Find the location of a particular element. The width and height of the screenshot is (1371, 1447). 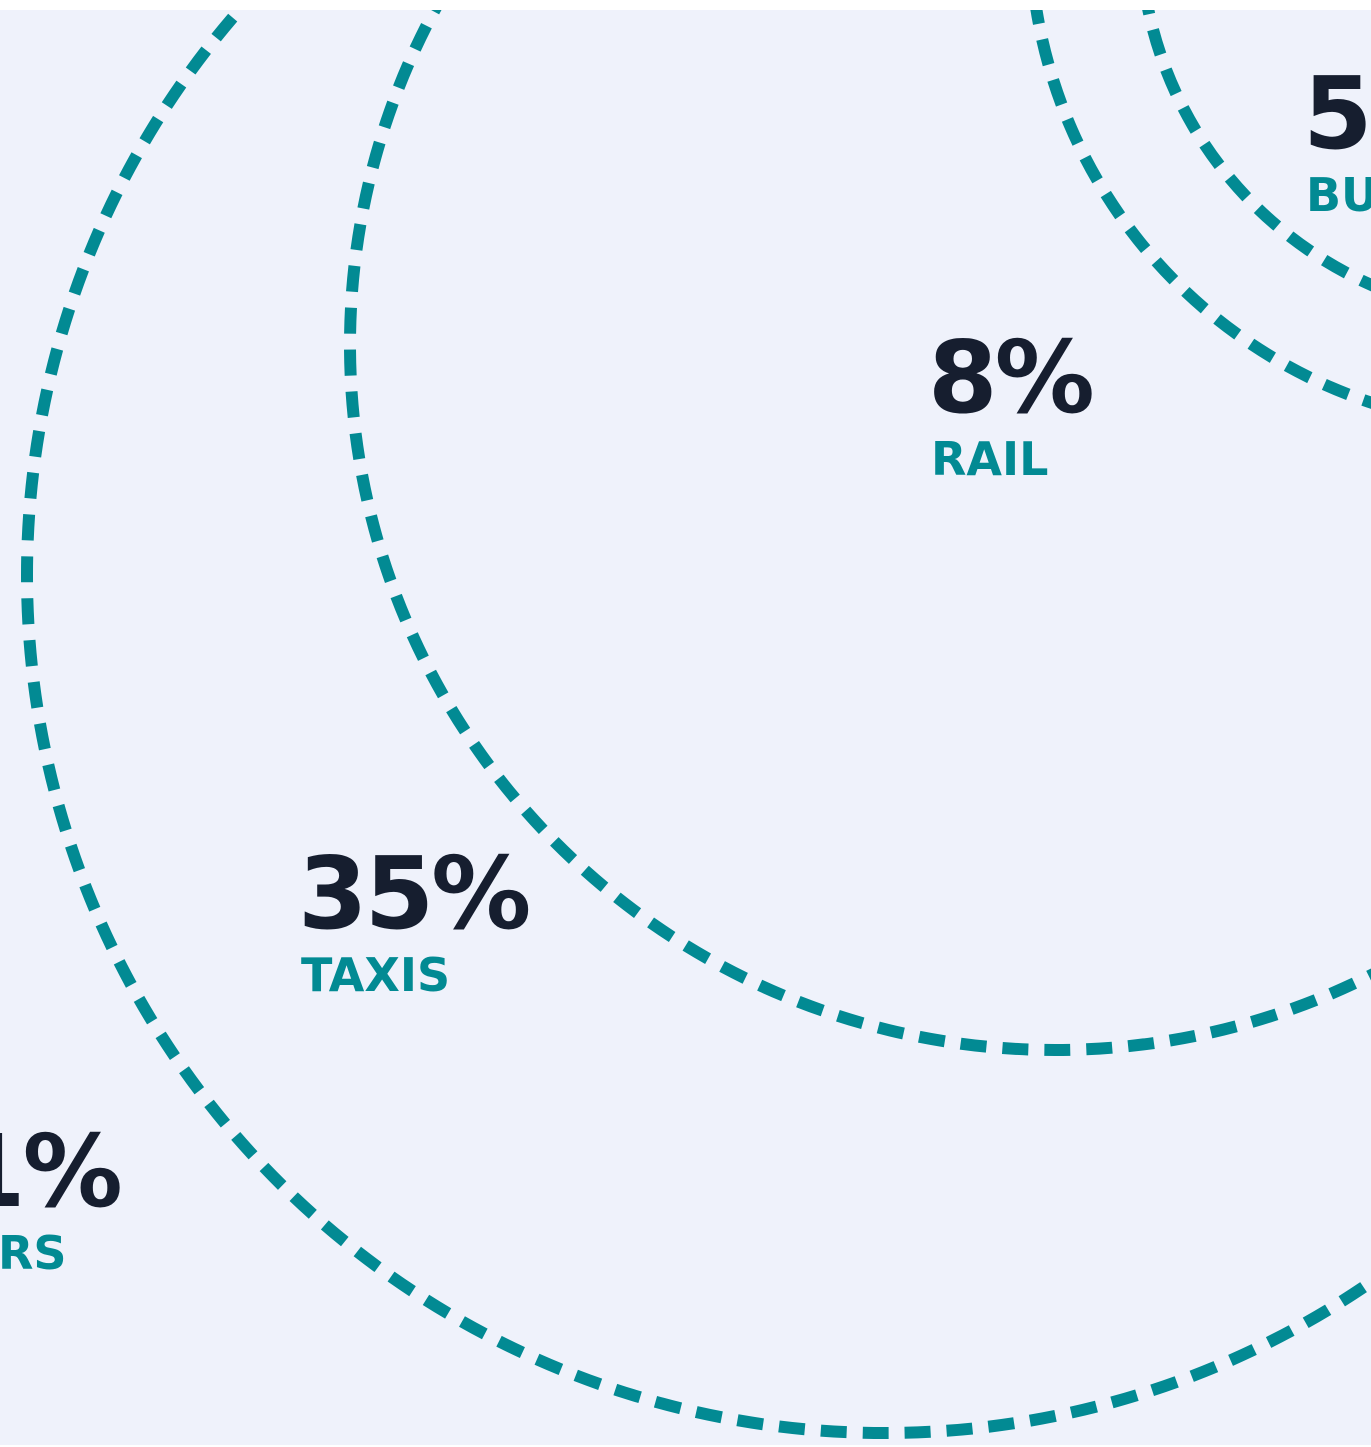

stat-cars-label: RS is located at coordinates (33, 1253).